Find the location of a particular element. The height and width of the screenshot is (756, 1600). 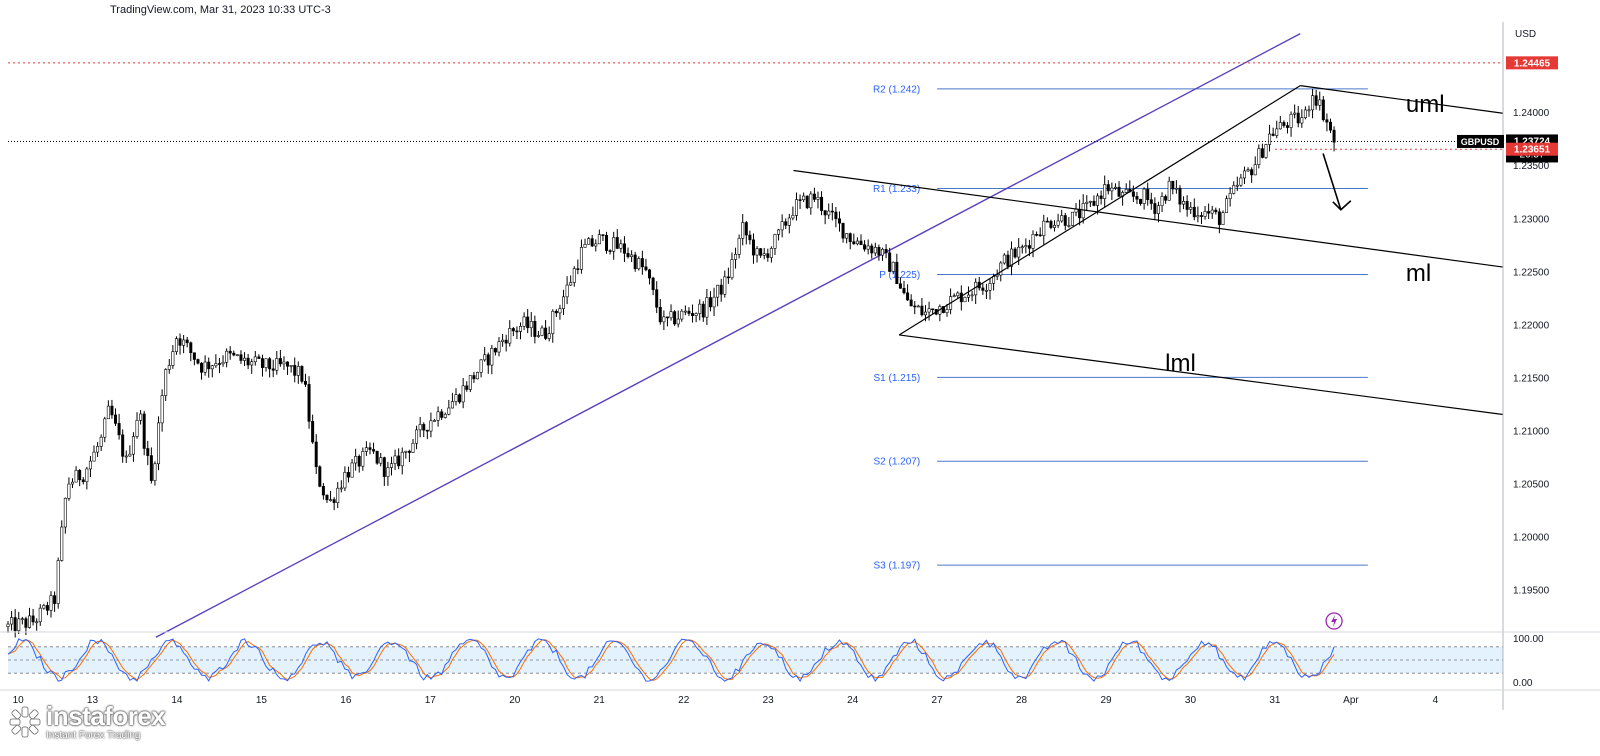

x-tick-label: 4 is located at coordinates (1436, 700).